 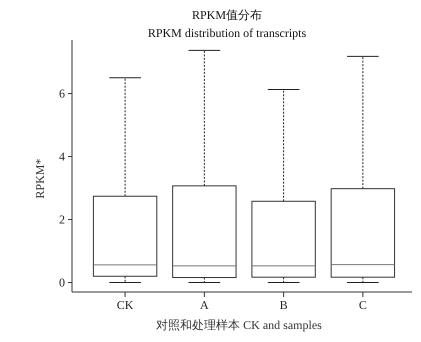 I want to click on chart-title: RPKM值分布, so click(x=227, y=15).